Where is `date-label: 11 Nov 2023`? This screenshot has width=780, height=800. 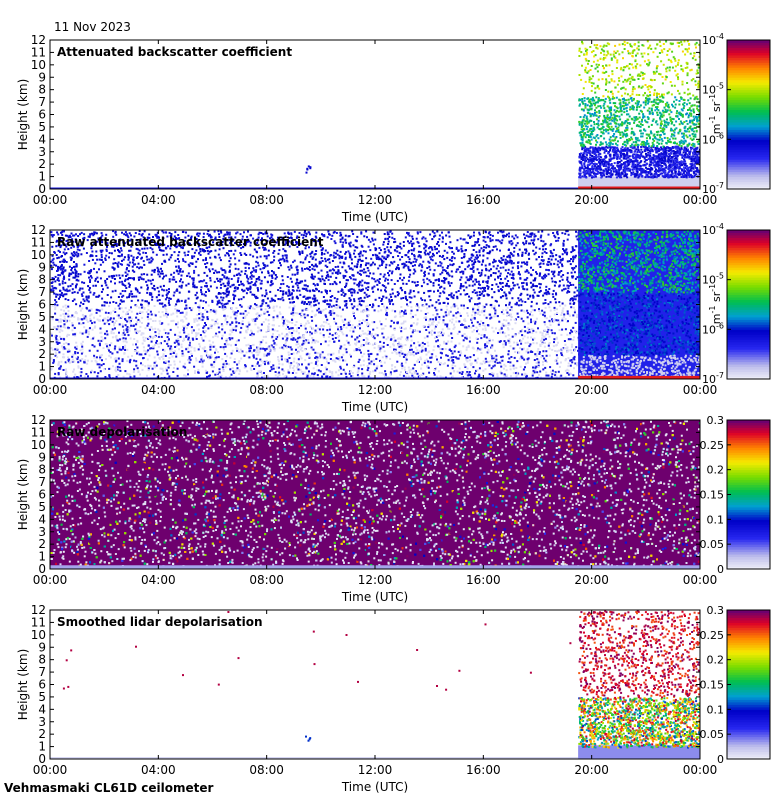
date-label: 11 Nov 2023 is located at coordinates (92, 27).